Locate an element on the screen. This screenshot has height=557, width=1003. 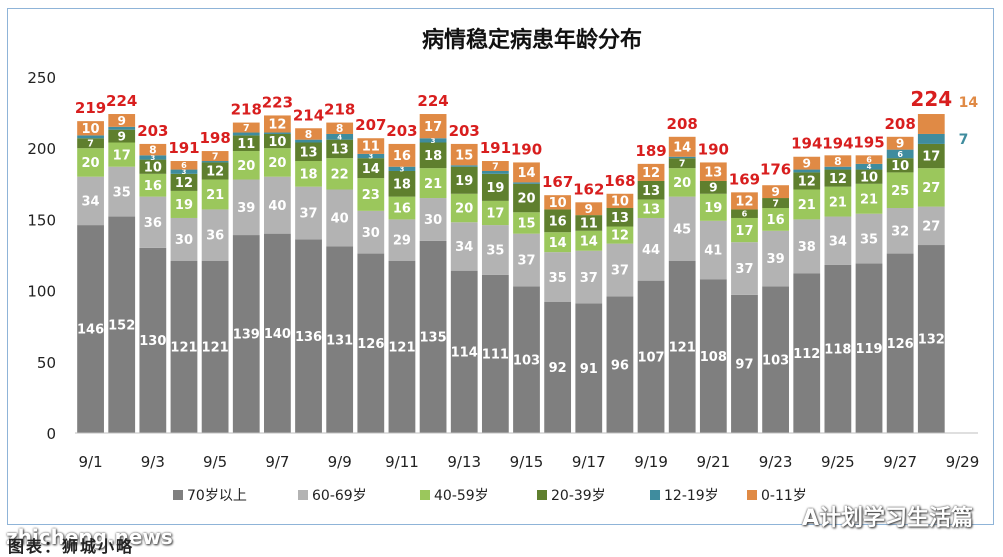
segment-label: 119 is located at coordinates (868, 349).